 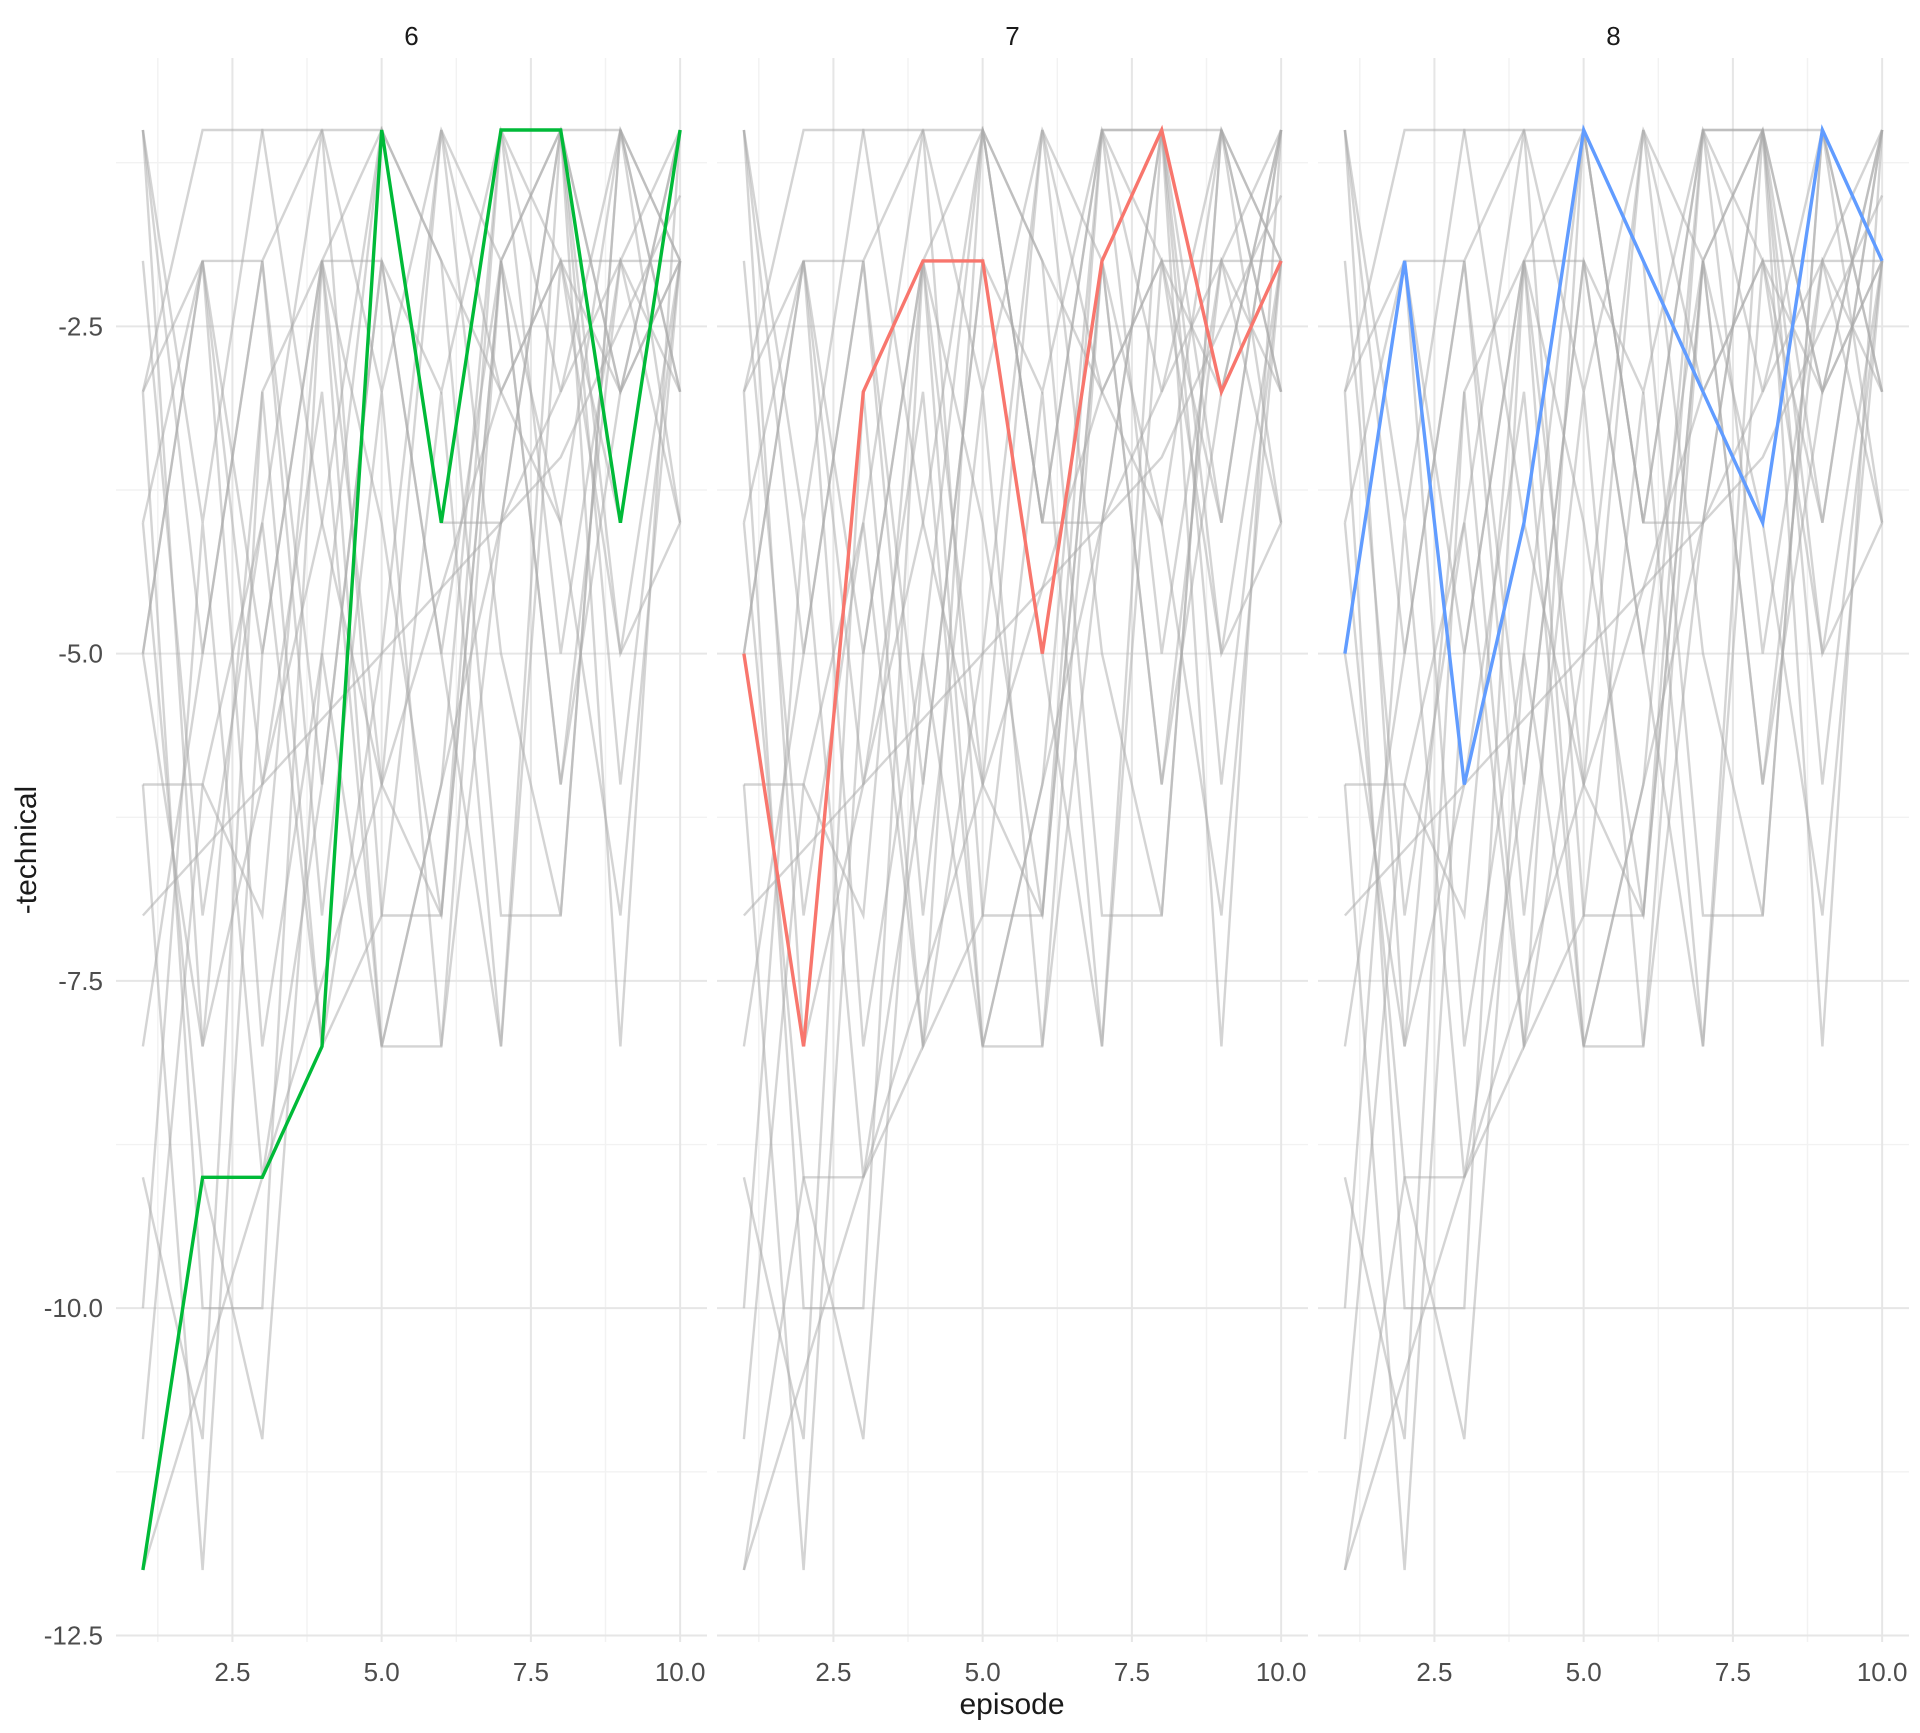 I want to click on y-tick-label: -2.5, so click(x=80, y=326).